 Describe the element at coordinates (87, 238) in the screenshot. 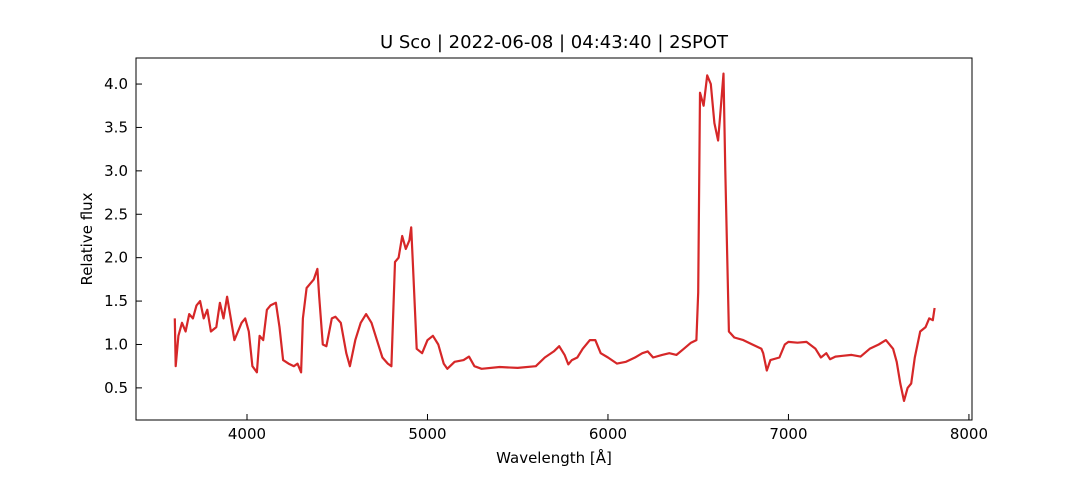

I see `y-axis-label: Relative flux` at that location.